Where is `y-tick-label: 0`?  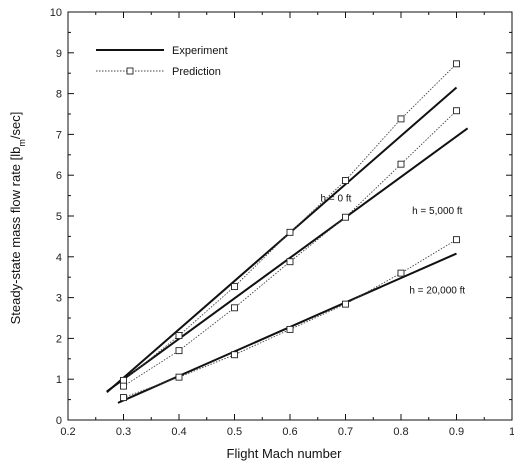
y-tick-label: 0 is located at coordinates (59, 421).